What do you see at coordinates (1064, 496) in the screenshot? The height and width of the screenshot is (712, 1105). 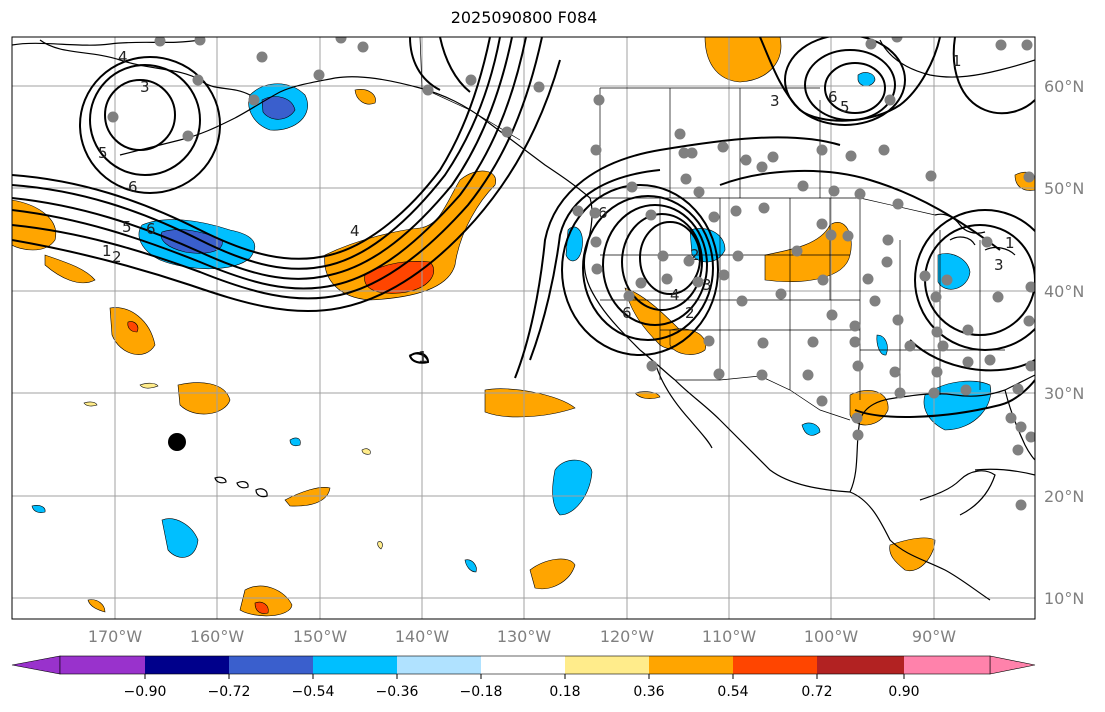 I see `latitude-label: 20°N` at bounding box center [1064, 496].